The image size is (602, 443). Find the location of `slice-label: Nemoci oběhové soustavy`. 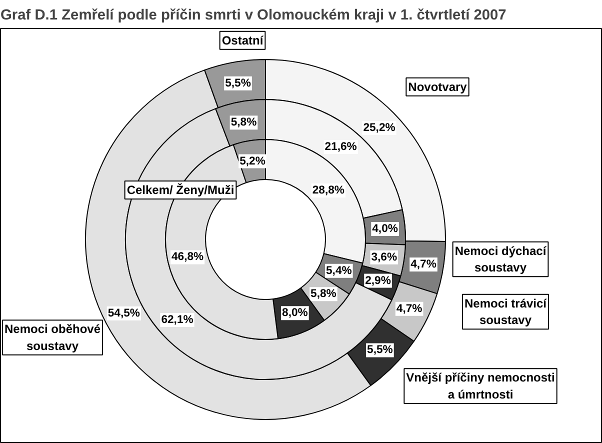

slice-label: Nemoci oběhové soustavy is located at coordinates (52, 337).